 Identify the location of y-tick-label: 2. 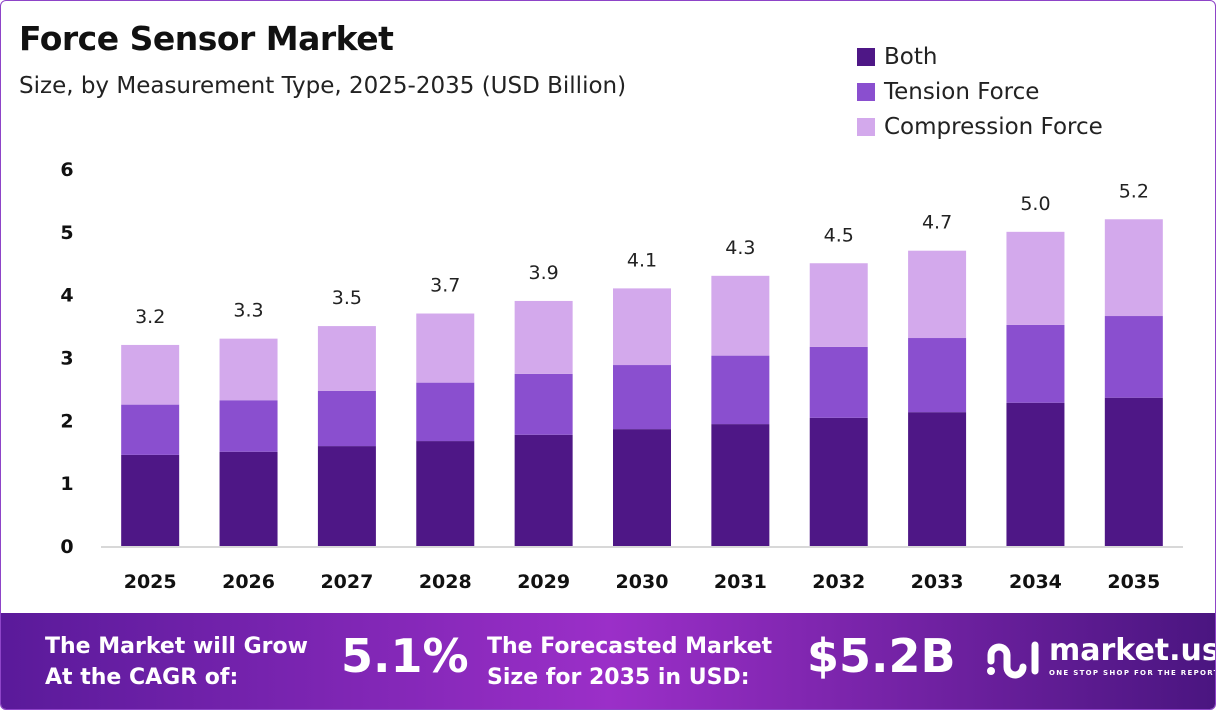
(66, 421).